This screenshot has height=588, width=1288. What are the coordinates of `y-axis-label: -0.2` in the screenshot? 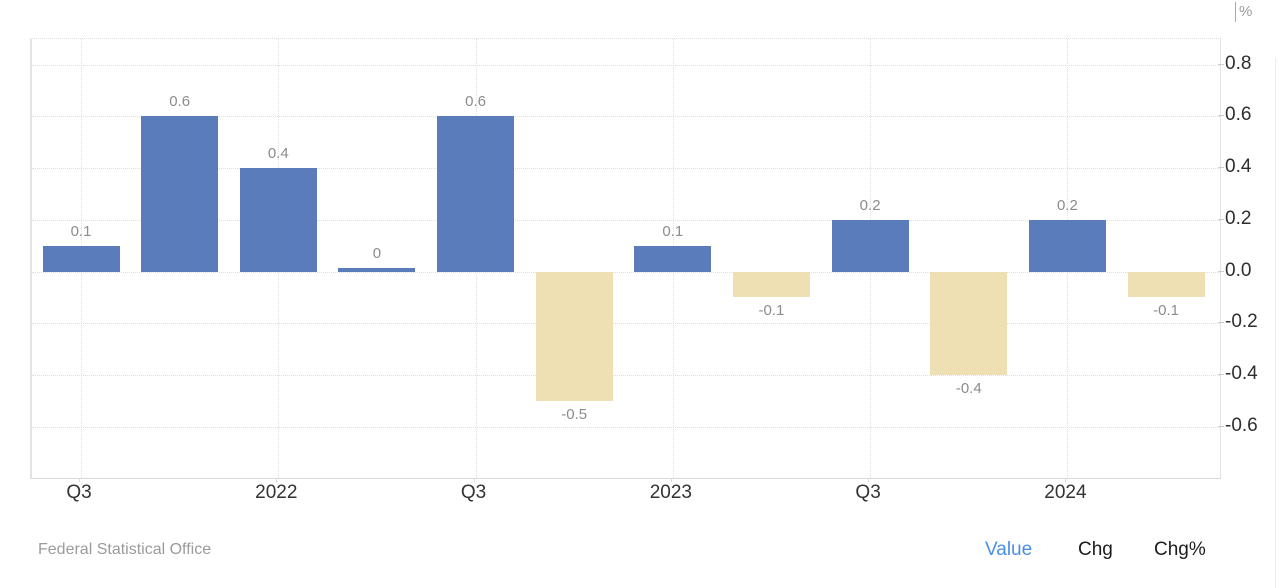 It's located at (1241, 322).